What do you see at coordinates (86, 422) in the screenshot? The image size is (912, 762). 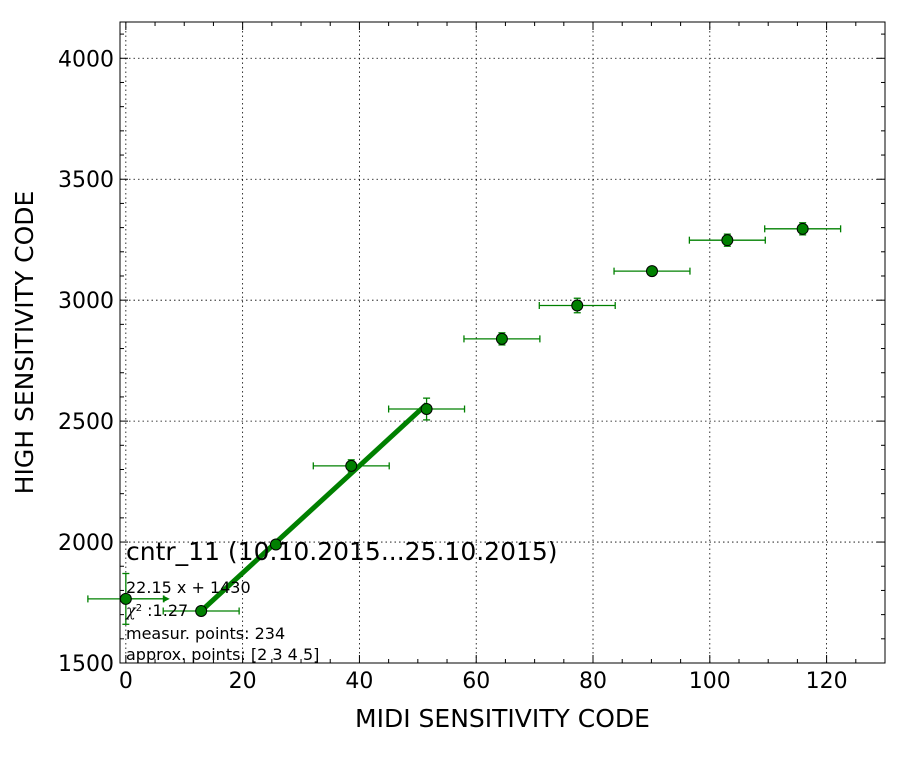 I see `y-tick-label: 2500` at bounding box center [86, 422].